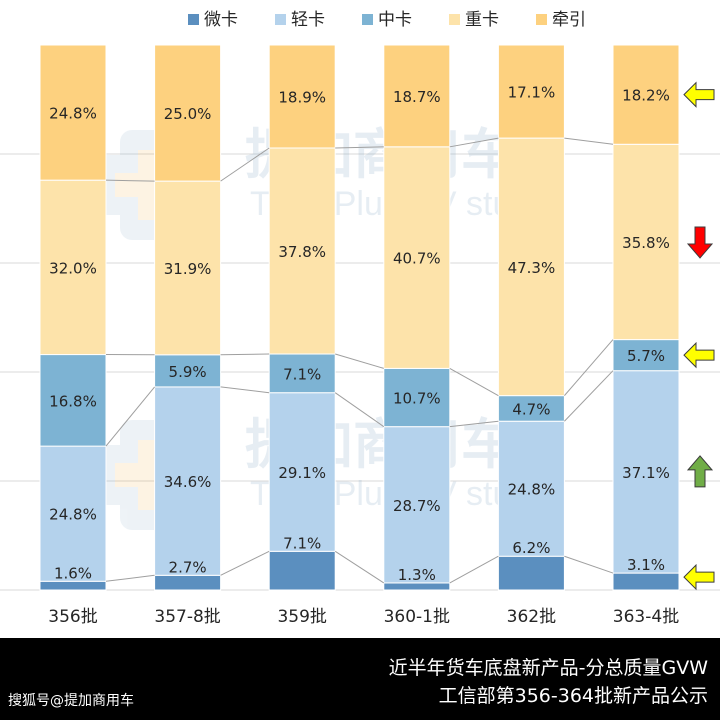 Image resolution: width=720 pixels, height=720 pixels. Describe the element at coordinates (417, 575) in the screenshot. I see `data-label: 1.3%` at that location.